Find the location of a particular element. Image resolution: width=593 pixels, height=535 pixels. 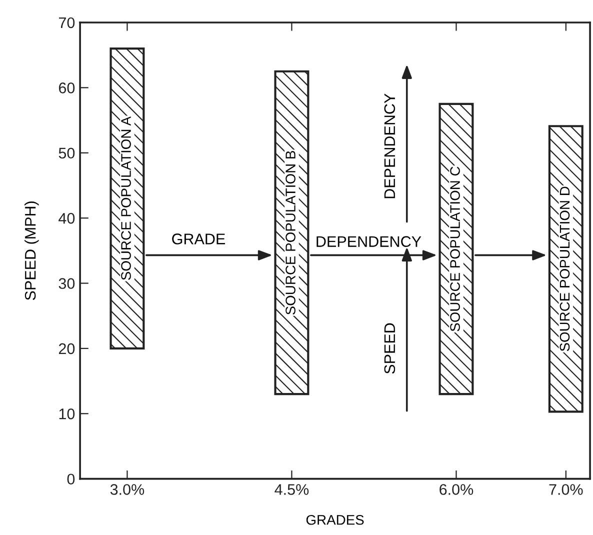

x-axis-title: GRADES is located at coordinates (335, 519).